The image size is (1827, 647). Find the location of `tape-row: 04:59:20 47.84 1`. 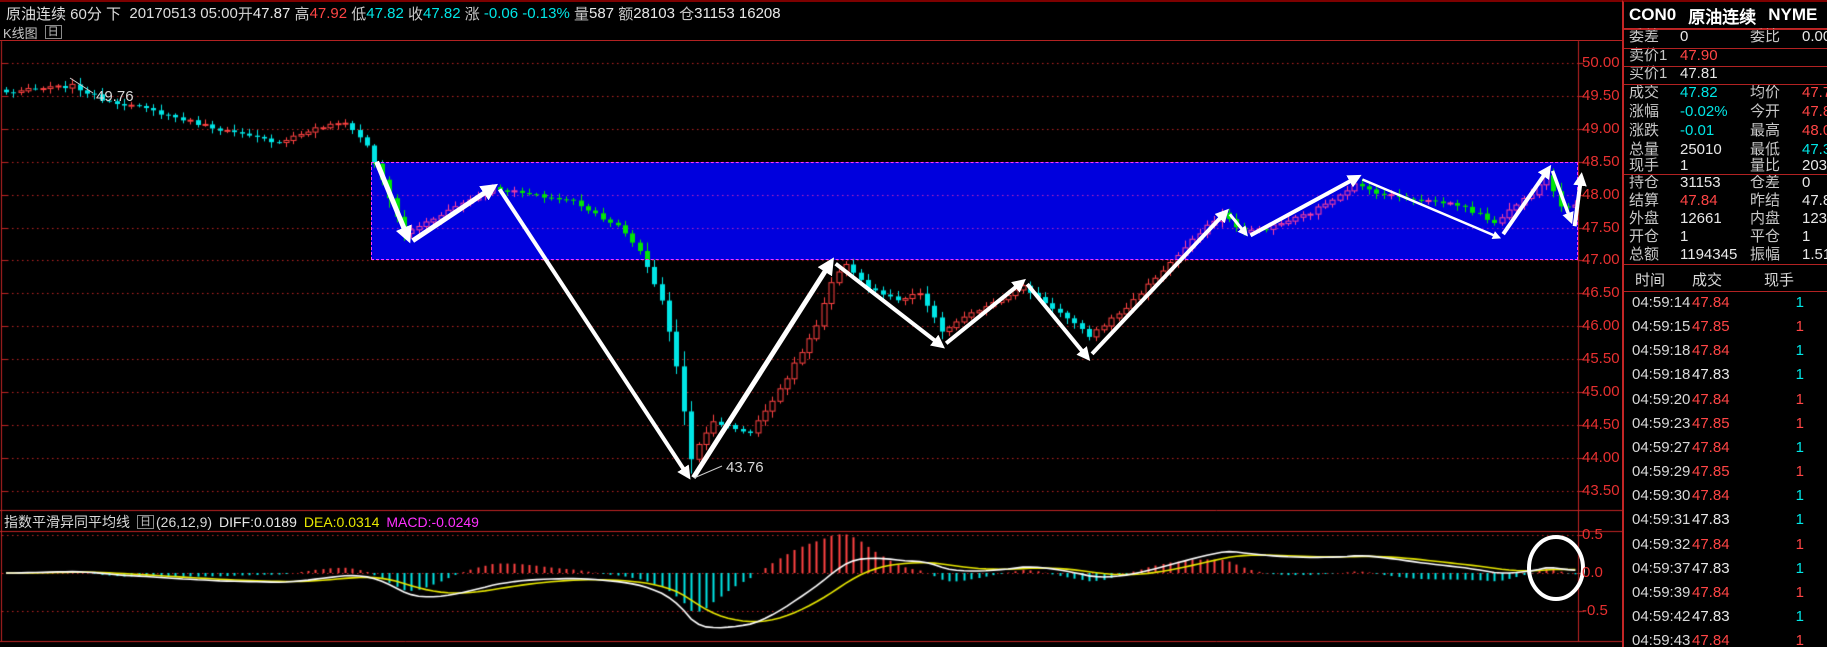

tape-row: 04:59:20 47.84 1 is located at coordinates (1725, 400).